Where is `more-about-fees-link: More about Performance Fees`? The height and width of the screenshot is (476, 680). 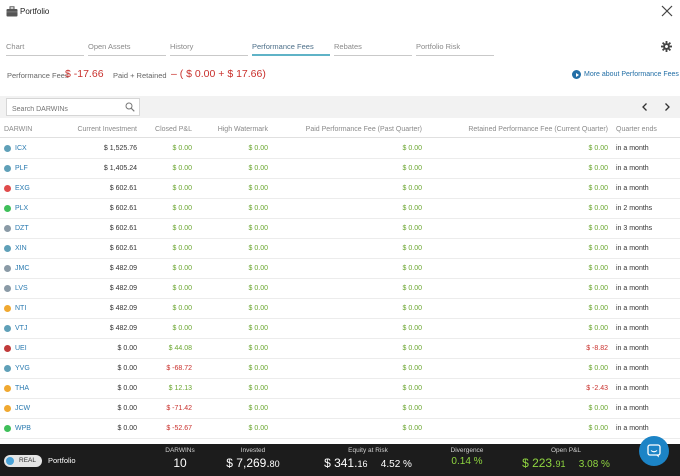
more-about-fees-link: More about Performance Fees is located at coordinates (625, 74).